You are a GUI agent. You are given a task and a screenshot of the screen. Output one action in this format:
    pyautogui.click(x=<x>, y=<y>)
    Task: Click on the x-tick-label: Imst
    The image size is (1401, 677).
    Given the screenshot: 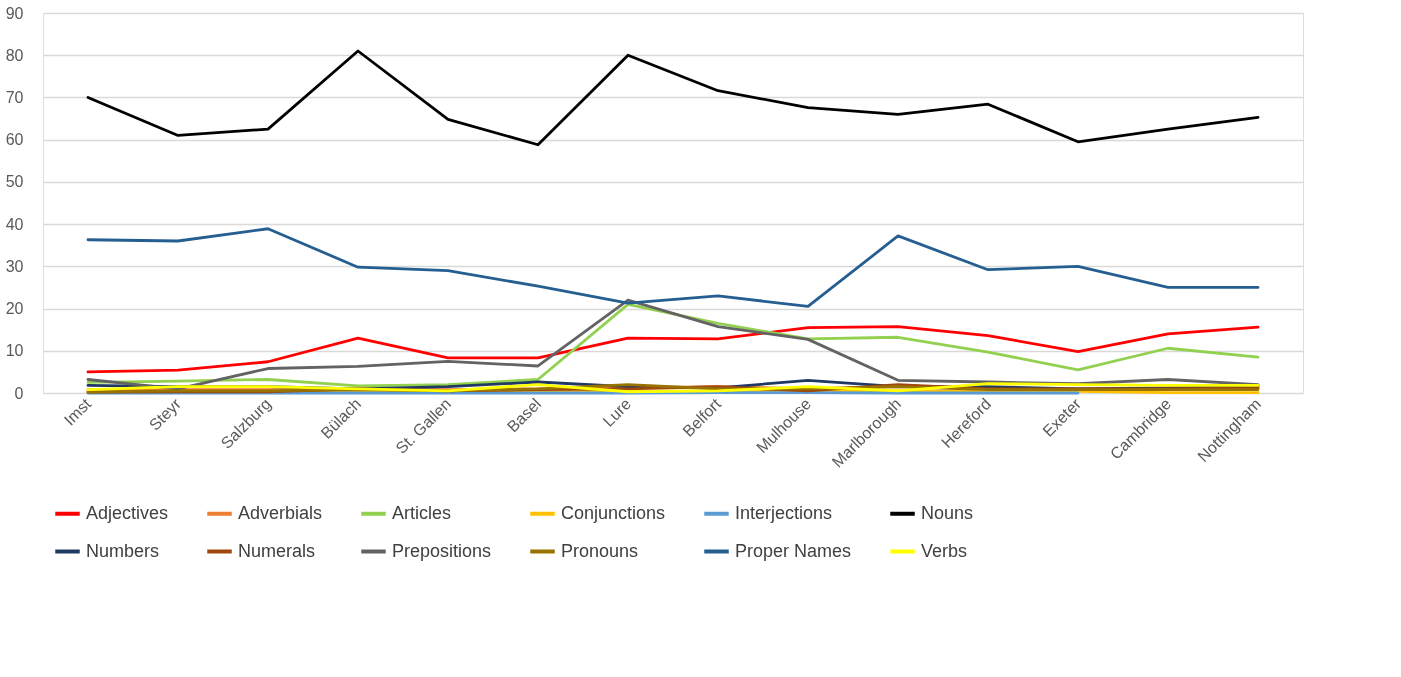 What is the action you would take?
    pyautogui.click(x=77, y=411)
    